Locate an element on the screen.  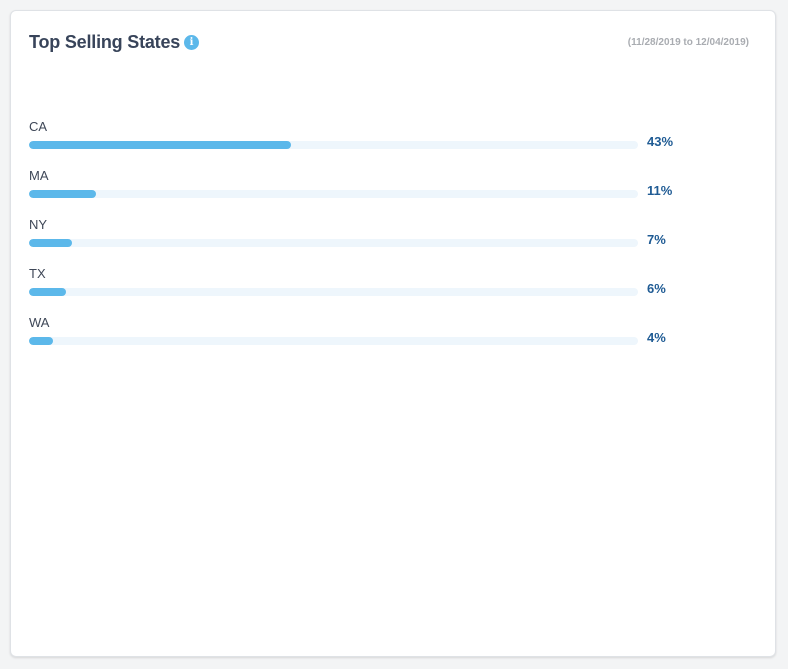
bar-row-wa: WA 4% is located at coordinates (379, 338).